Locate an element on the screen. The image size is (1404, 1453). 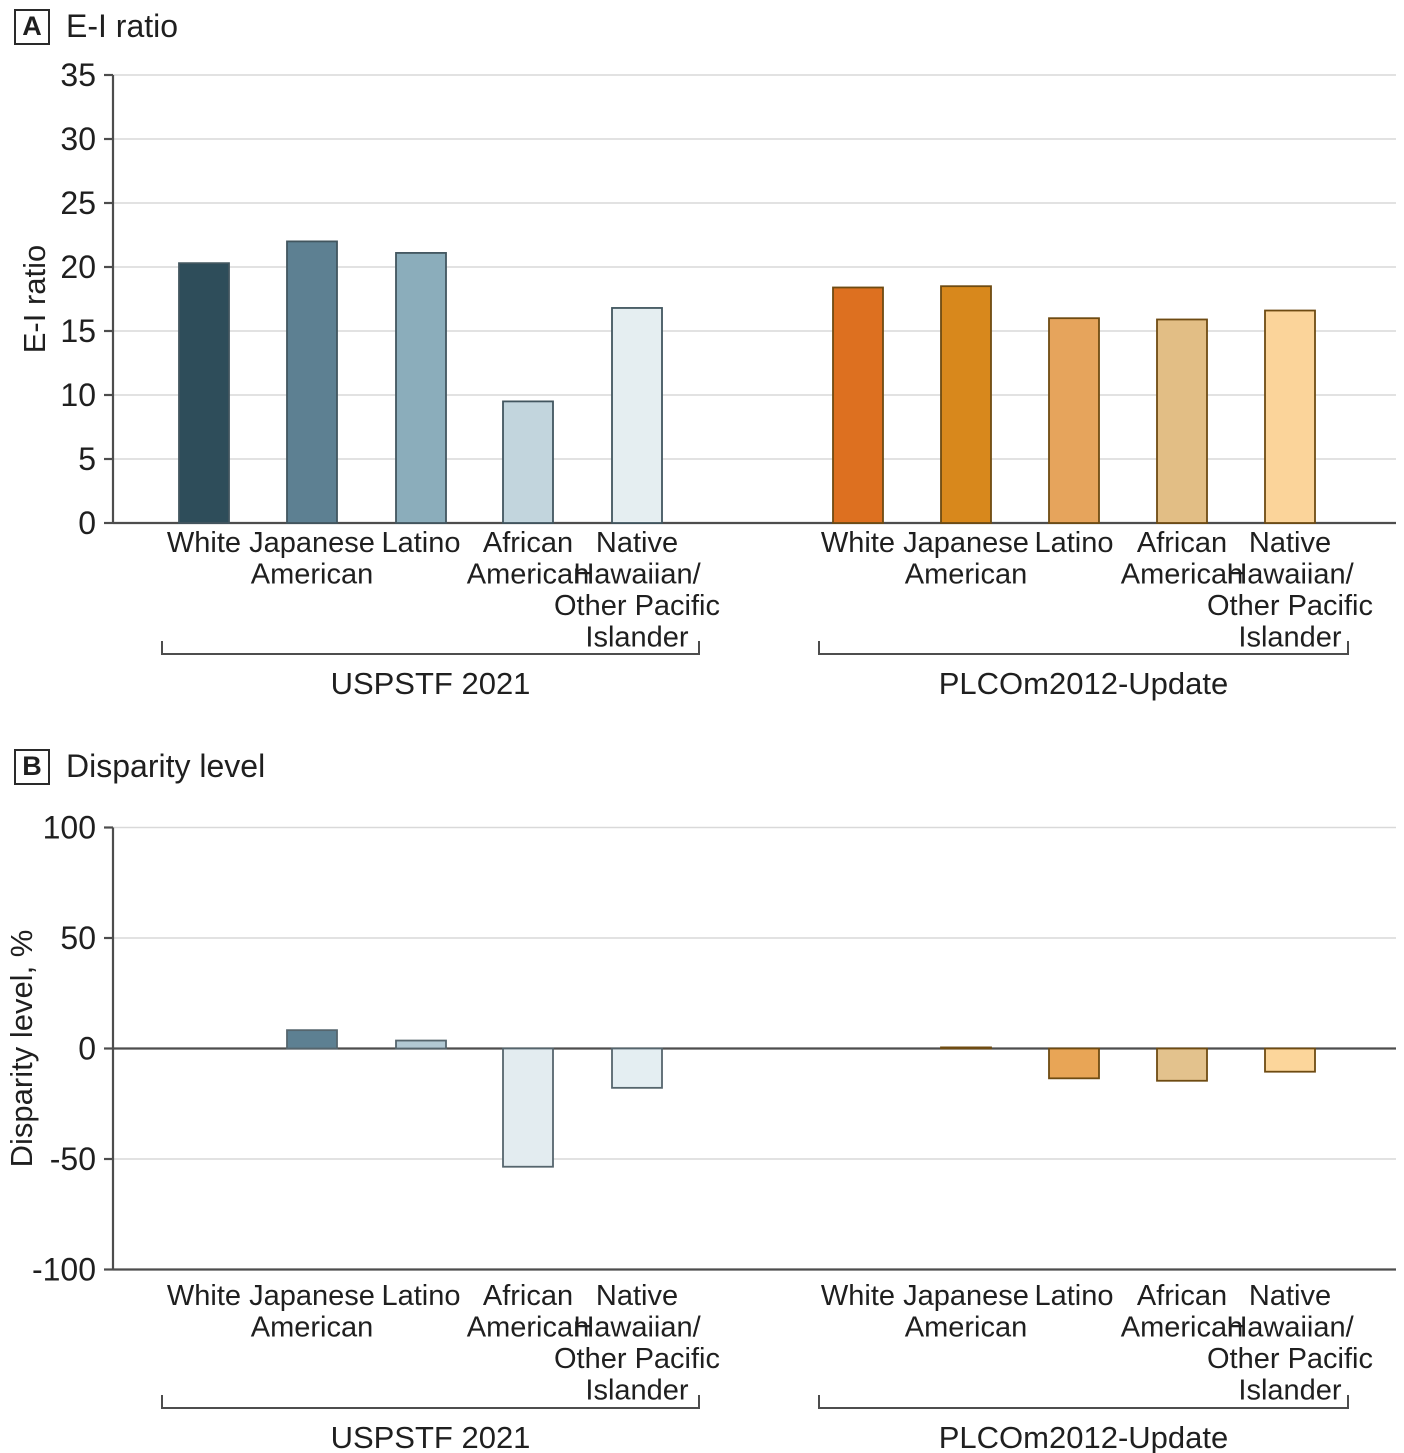
y-tick-label: 10 is located at coordinates (78, 395).